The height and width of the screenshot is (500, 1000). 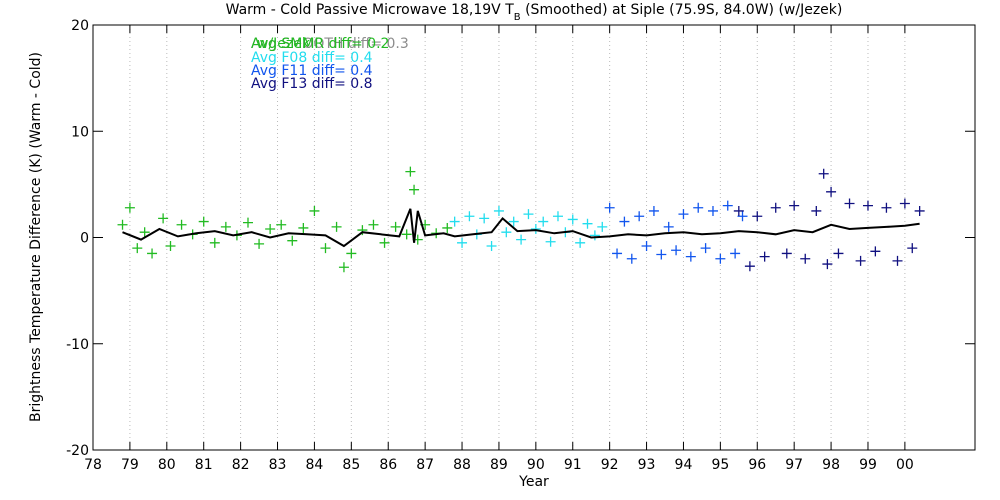 What do you see at coordinates (573, 465) in the screenshot?
I see `x-tick-label: 91` at bounding box center [573, 465].